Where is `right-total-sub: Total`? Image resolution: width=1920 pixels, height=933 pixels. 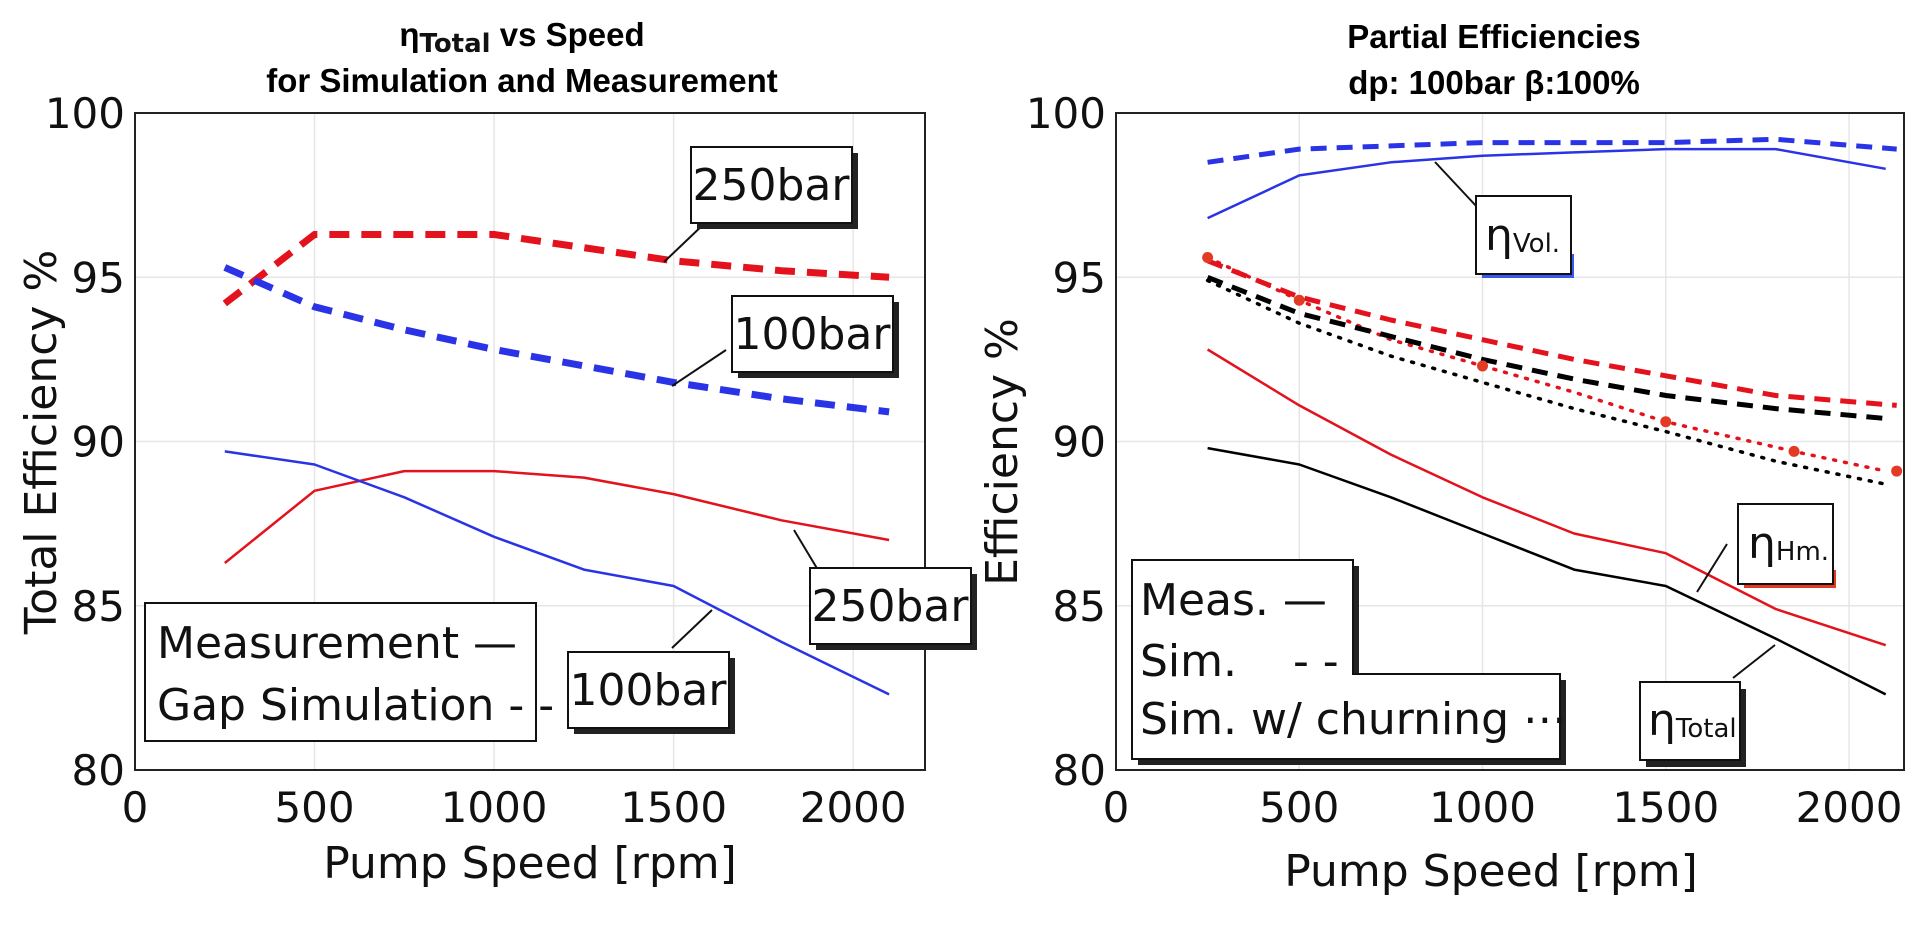 right-total-sub: Total is located at coordinates (1706, 729).